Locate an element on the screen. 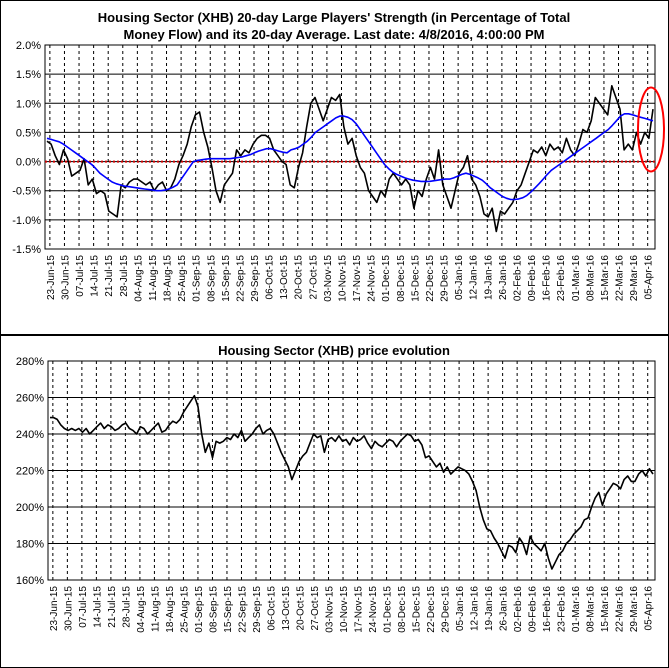 The width and height of the screenshot is (669, 668). bottom-chart-x-tick-label: 18-Aug-15 is located at coordinates (170, 609).